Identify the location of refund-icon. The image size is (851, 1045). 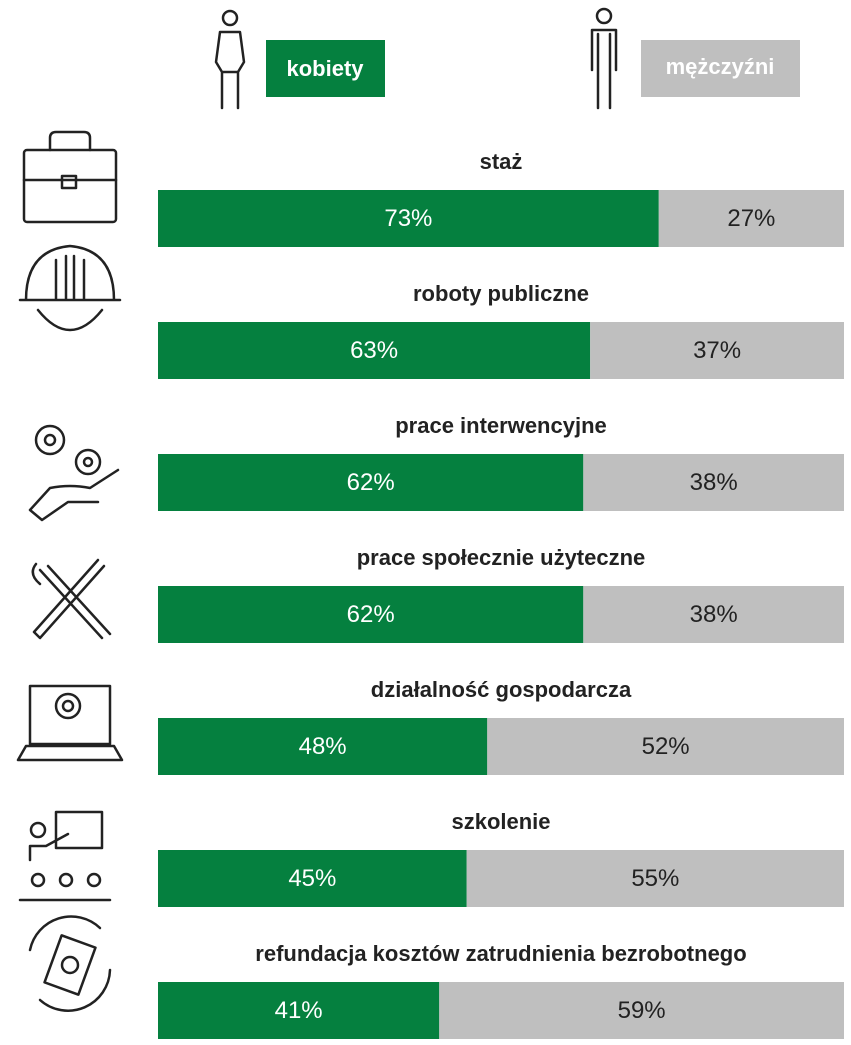
(70, 963).